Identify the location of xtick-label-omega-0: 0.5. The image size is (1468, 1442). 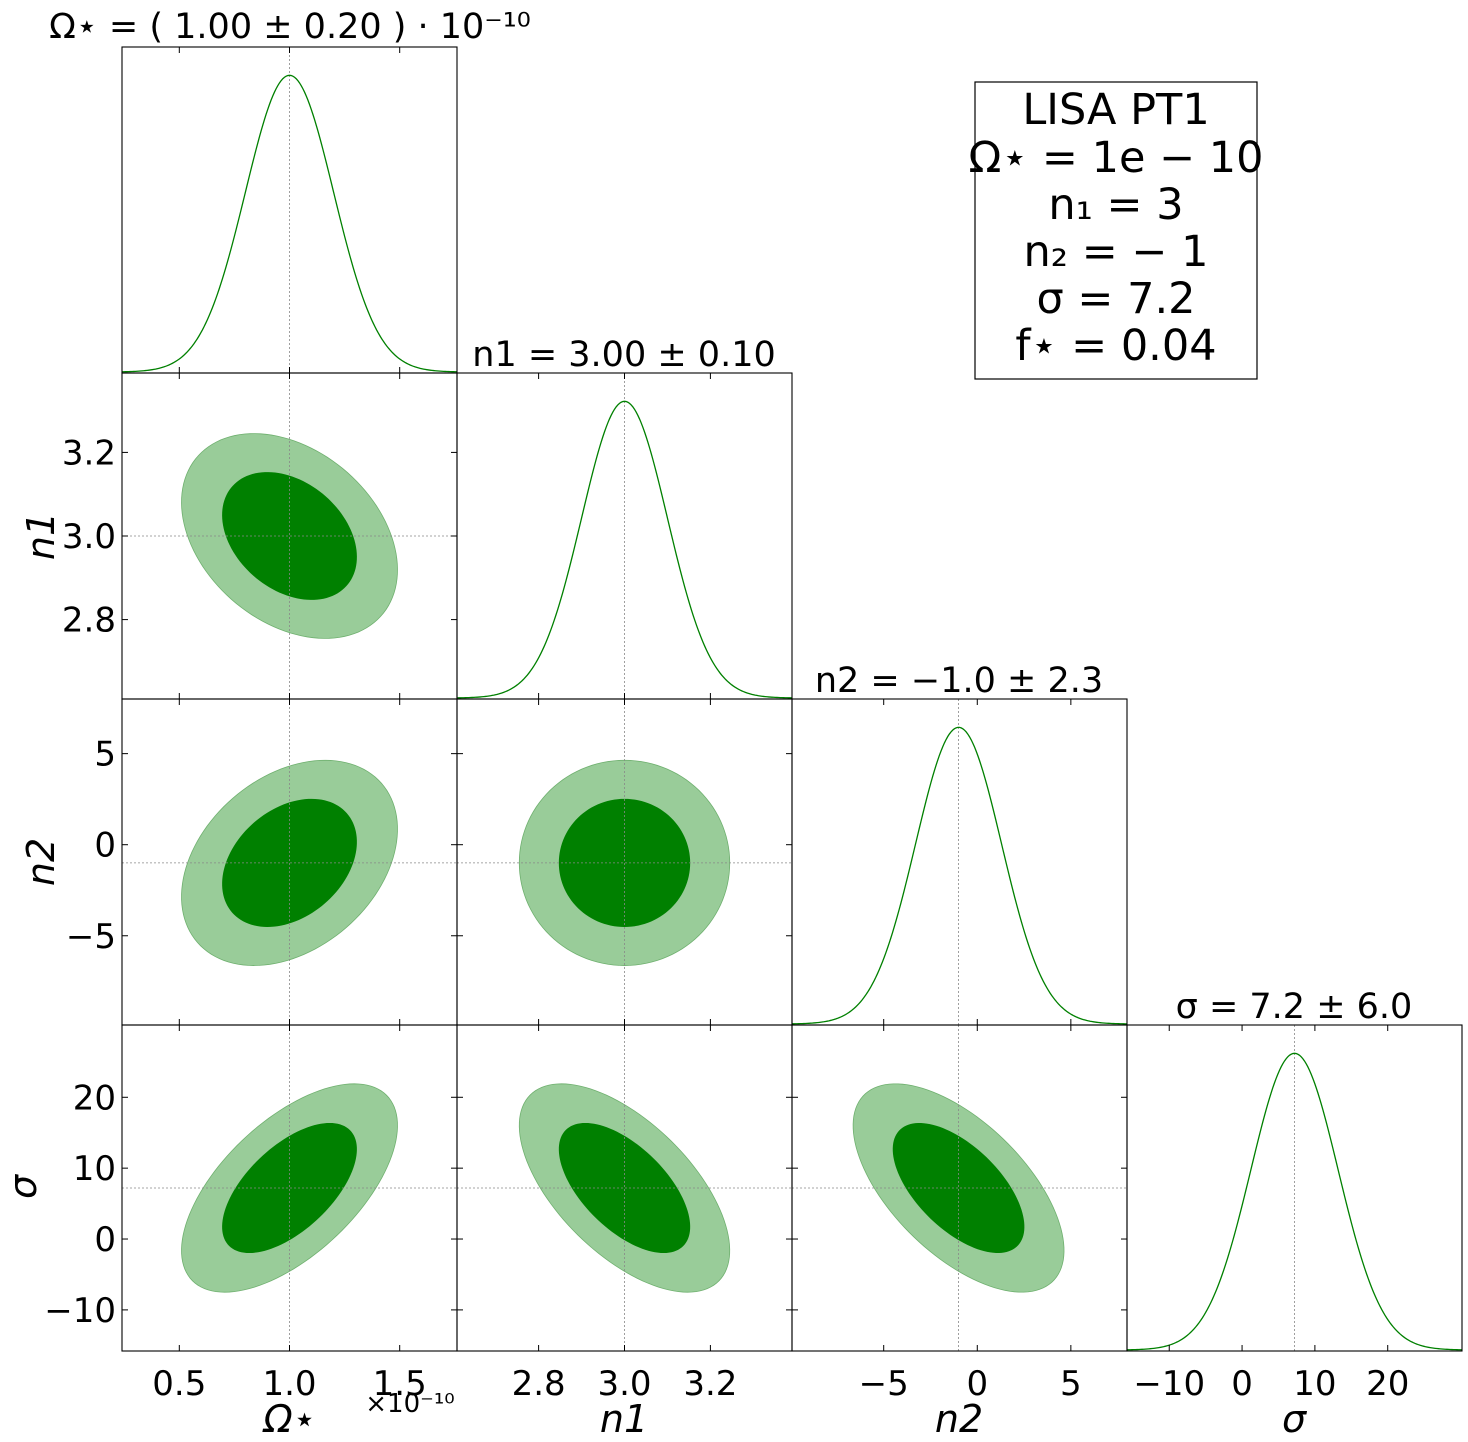
(179, 1384).